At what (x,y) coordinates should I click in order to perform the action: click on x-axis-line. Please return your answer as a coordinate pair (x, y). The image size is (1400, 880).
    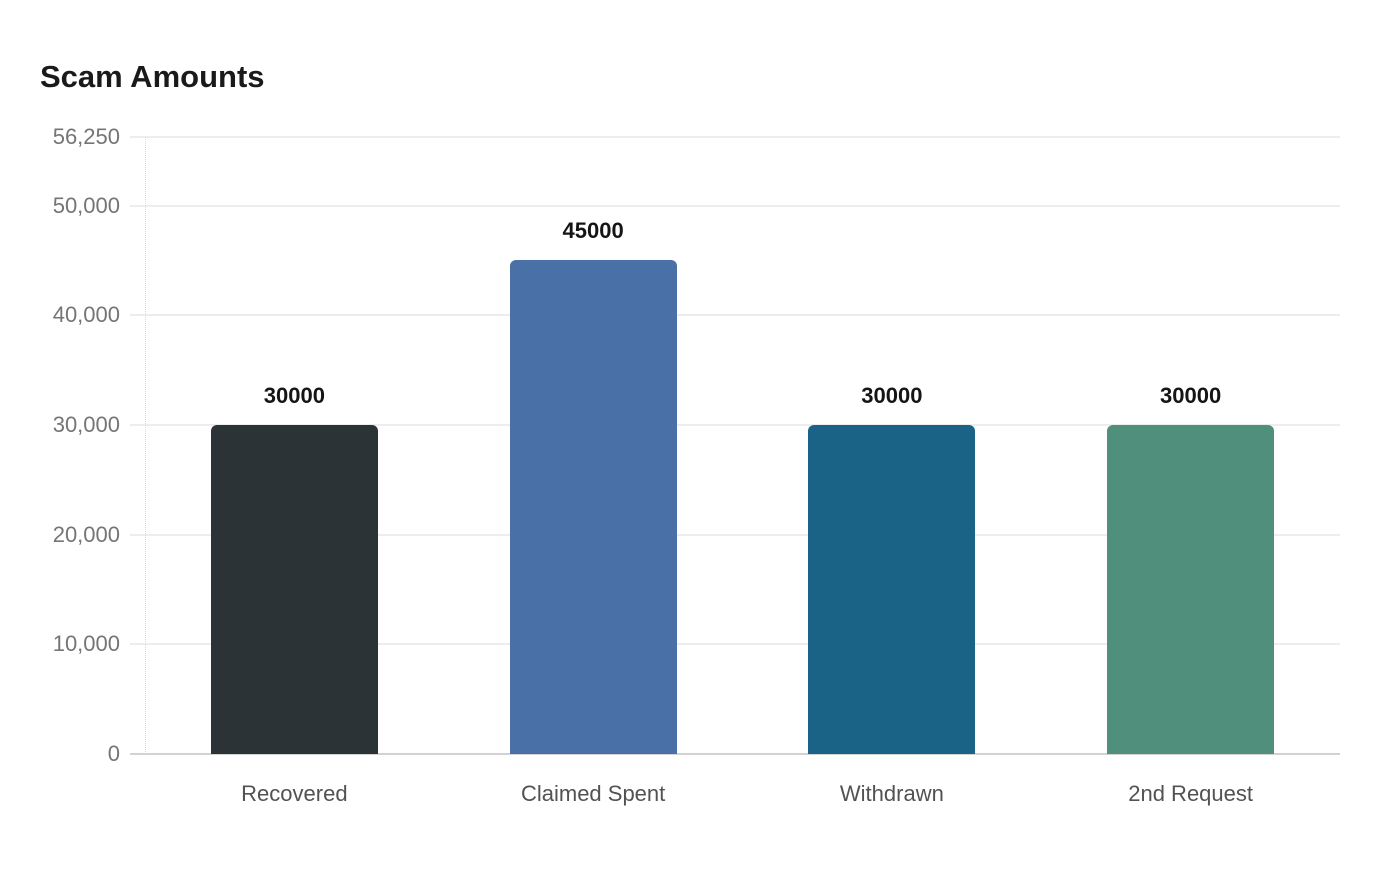
    Looking at the image, I should click on (735, 754).